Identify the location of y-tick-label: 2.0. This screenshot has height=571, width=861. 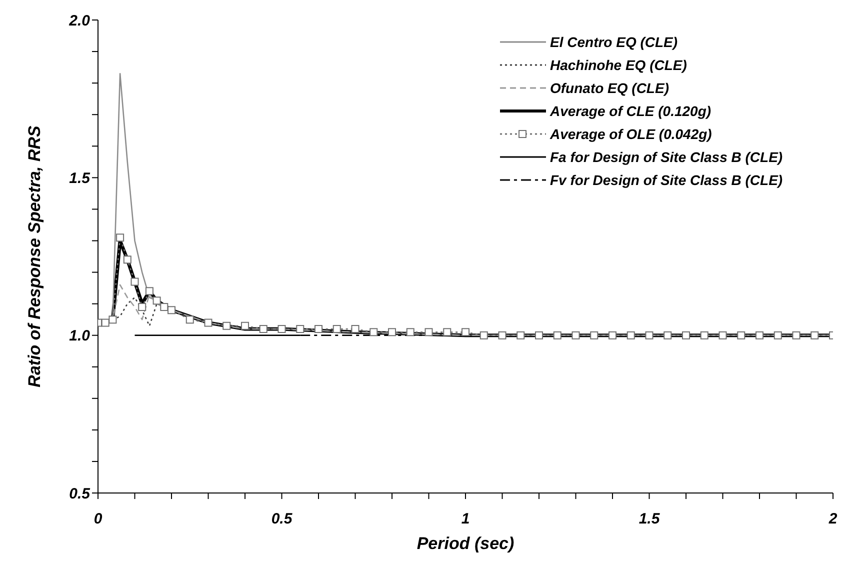
(79, 21).